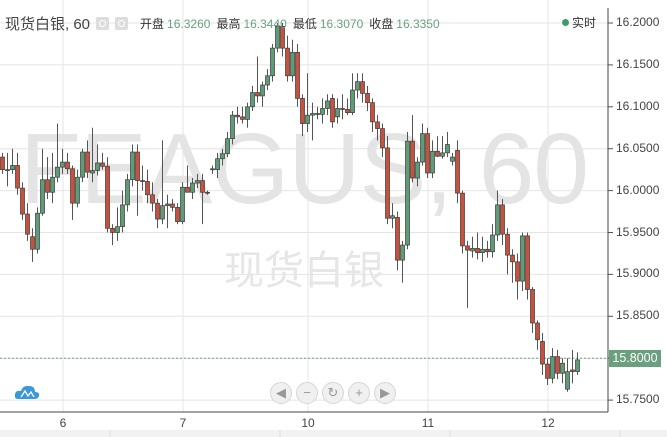 The width and height of the screenshot is (667, 437). I want to click on x-tick-label: 11, so click(428, 423).